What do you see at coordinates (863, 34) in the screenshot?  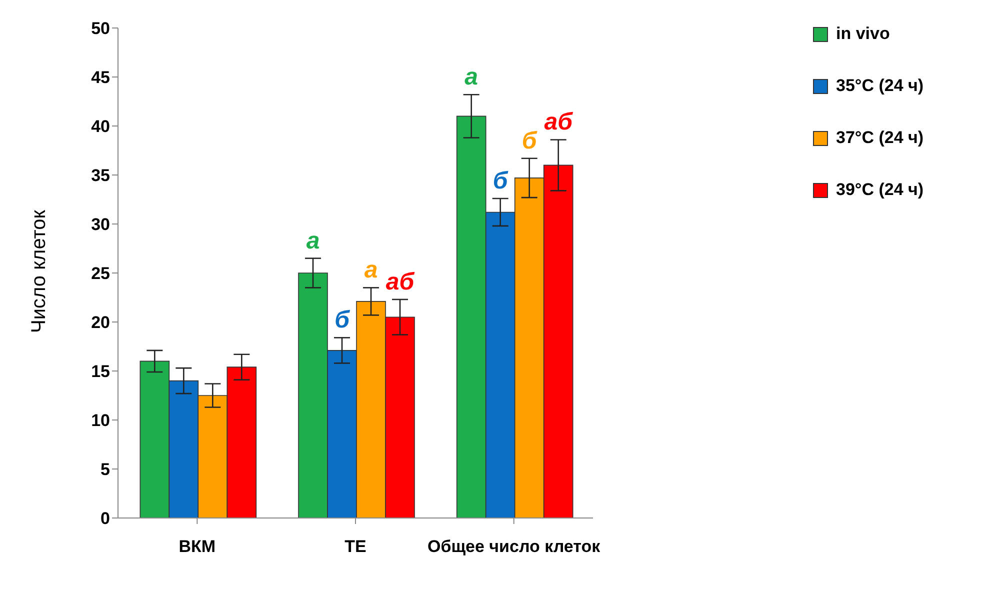 I see `legend-label: in vivo` at bounding box center [863, 34].